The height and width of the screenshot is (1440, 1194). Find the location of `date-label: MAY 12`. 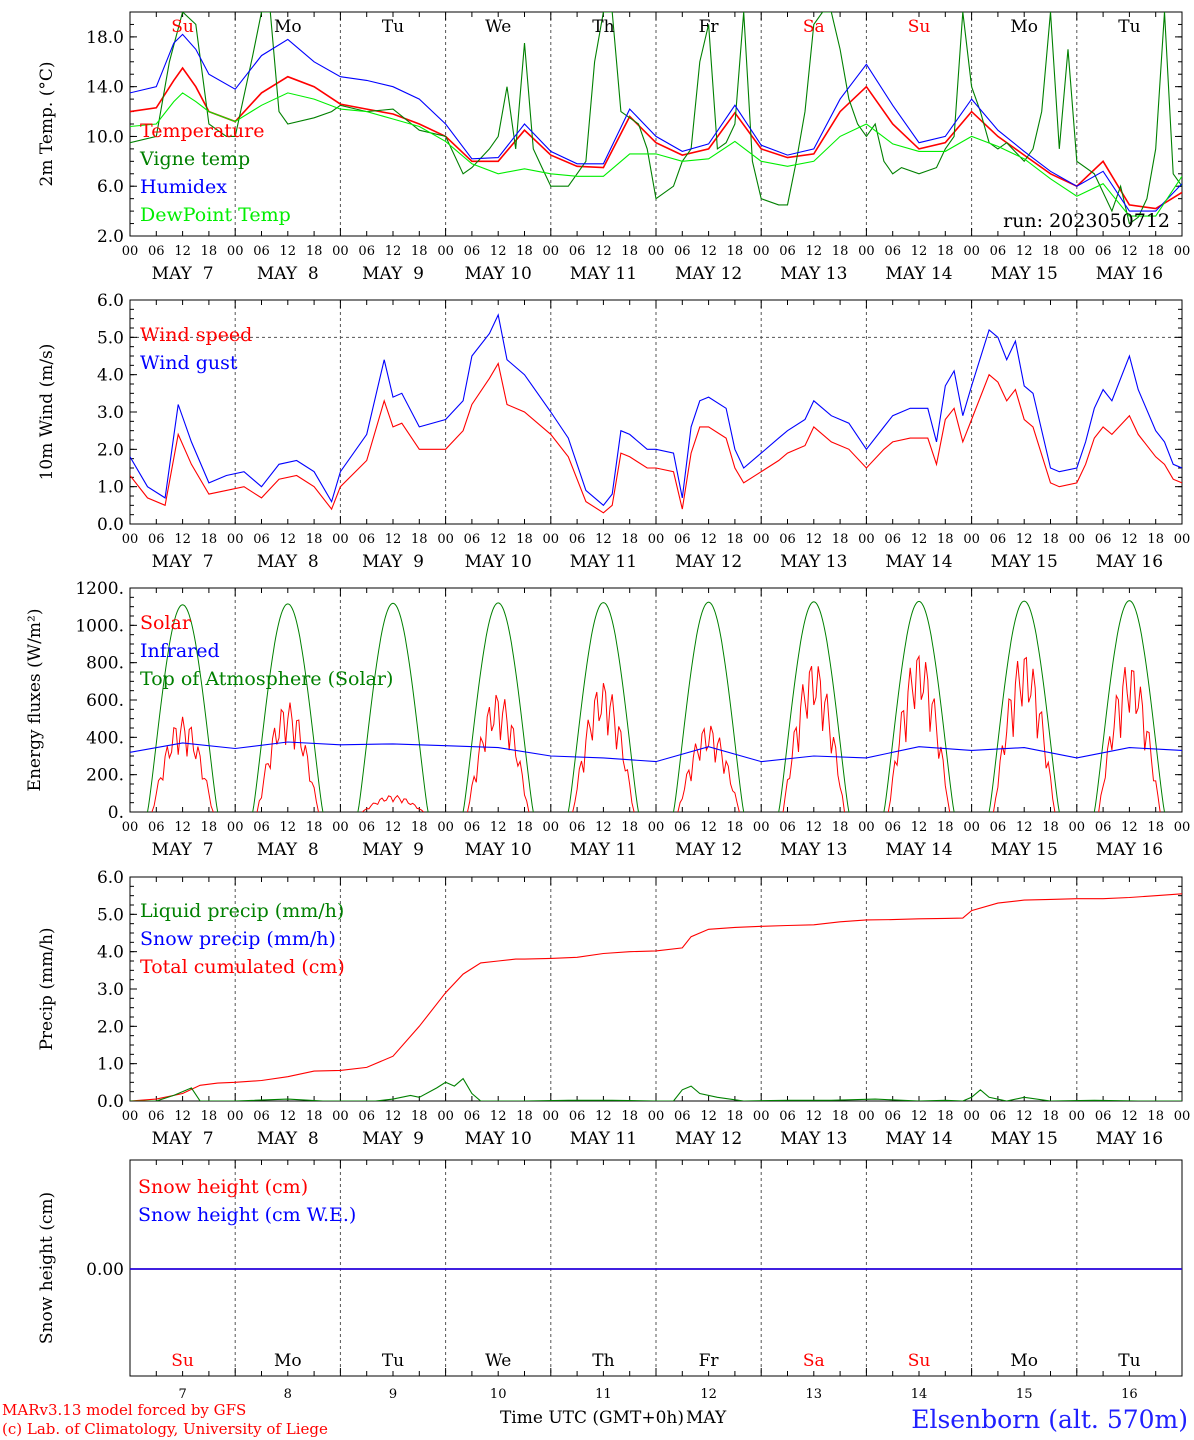

date-label: MAY 12 is located at coordinates (708, 274).